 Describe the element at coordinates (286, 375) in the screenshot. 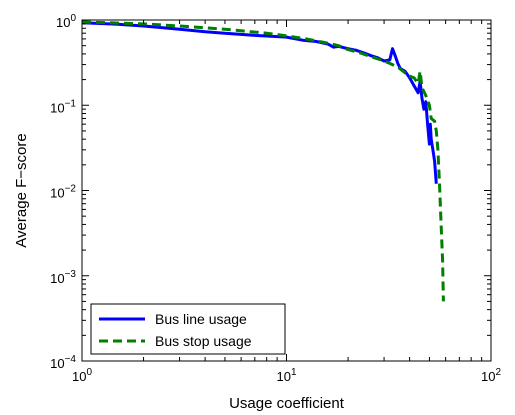

I see `x-tick-label: 10¹` at that location.